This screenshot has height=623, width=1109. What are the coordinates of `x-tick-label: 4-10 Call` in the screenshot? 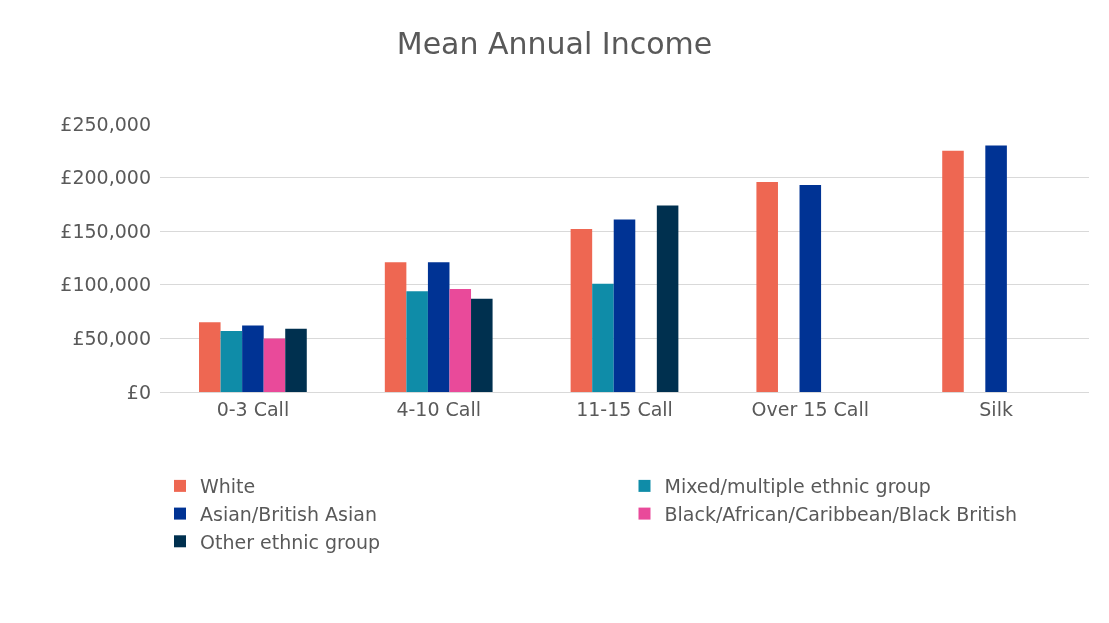 It's located at (439, 408).